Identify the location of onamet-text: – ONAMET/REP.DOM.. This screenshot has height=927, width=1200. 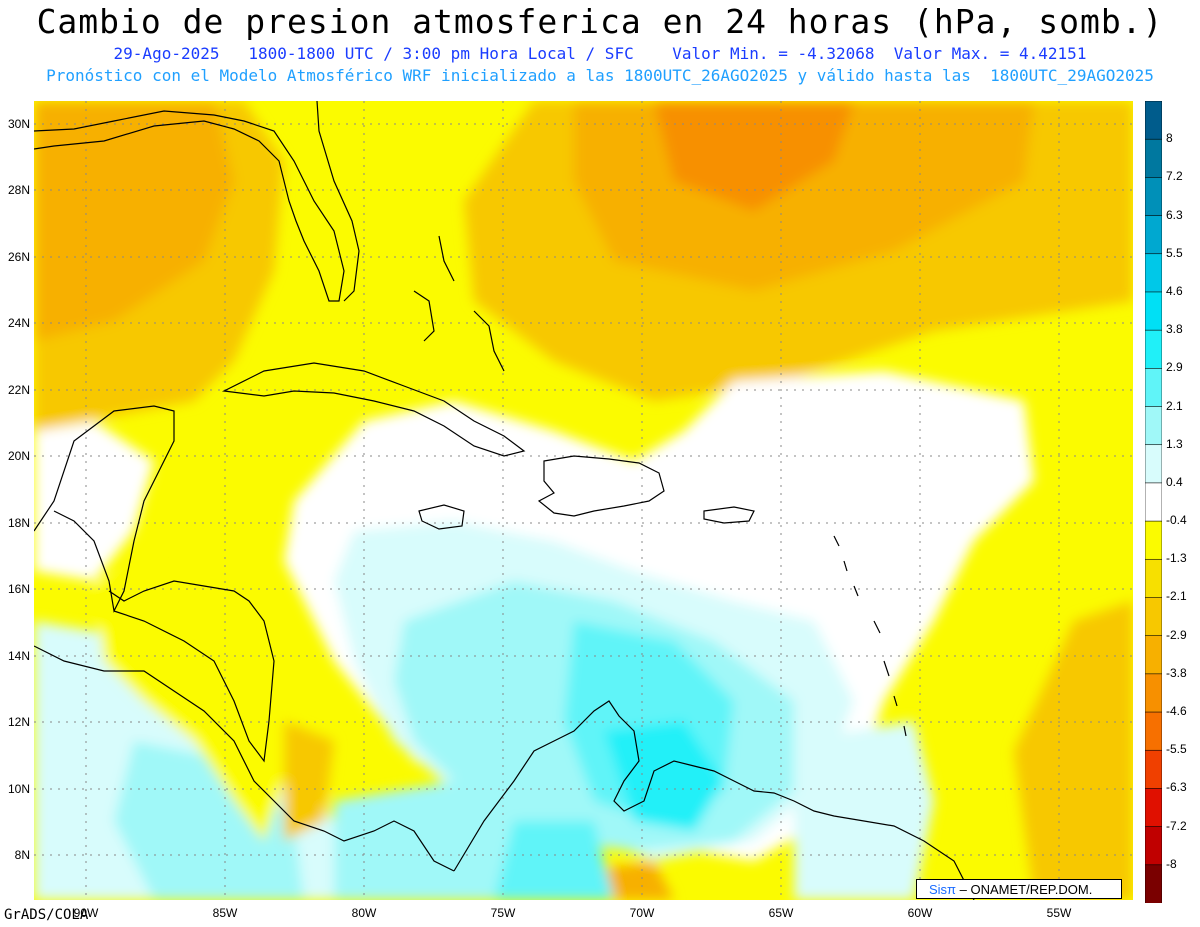
(1026, 889).